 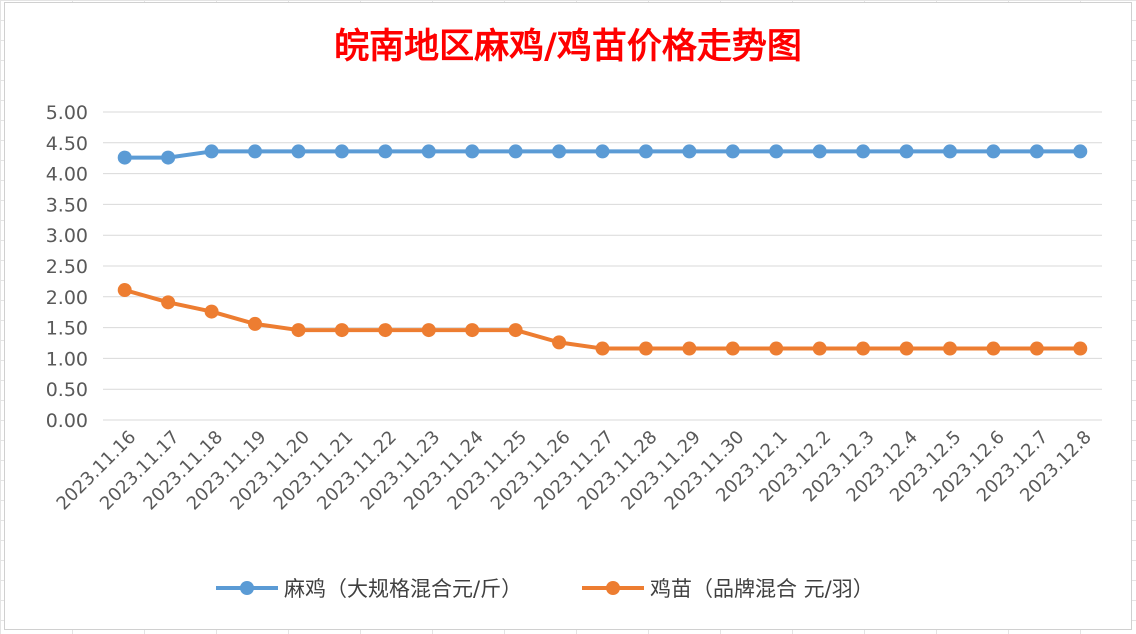 I want to click on y-tick-label: 4.00, so click(x=67, y=175).